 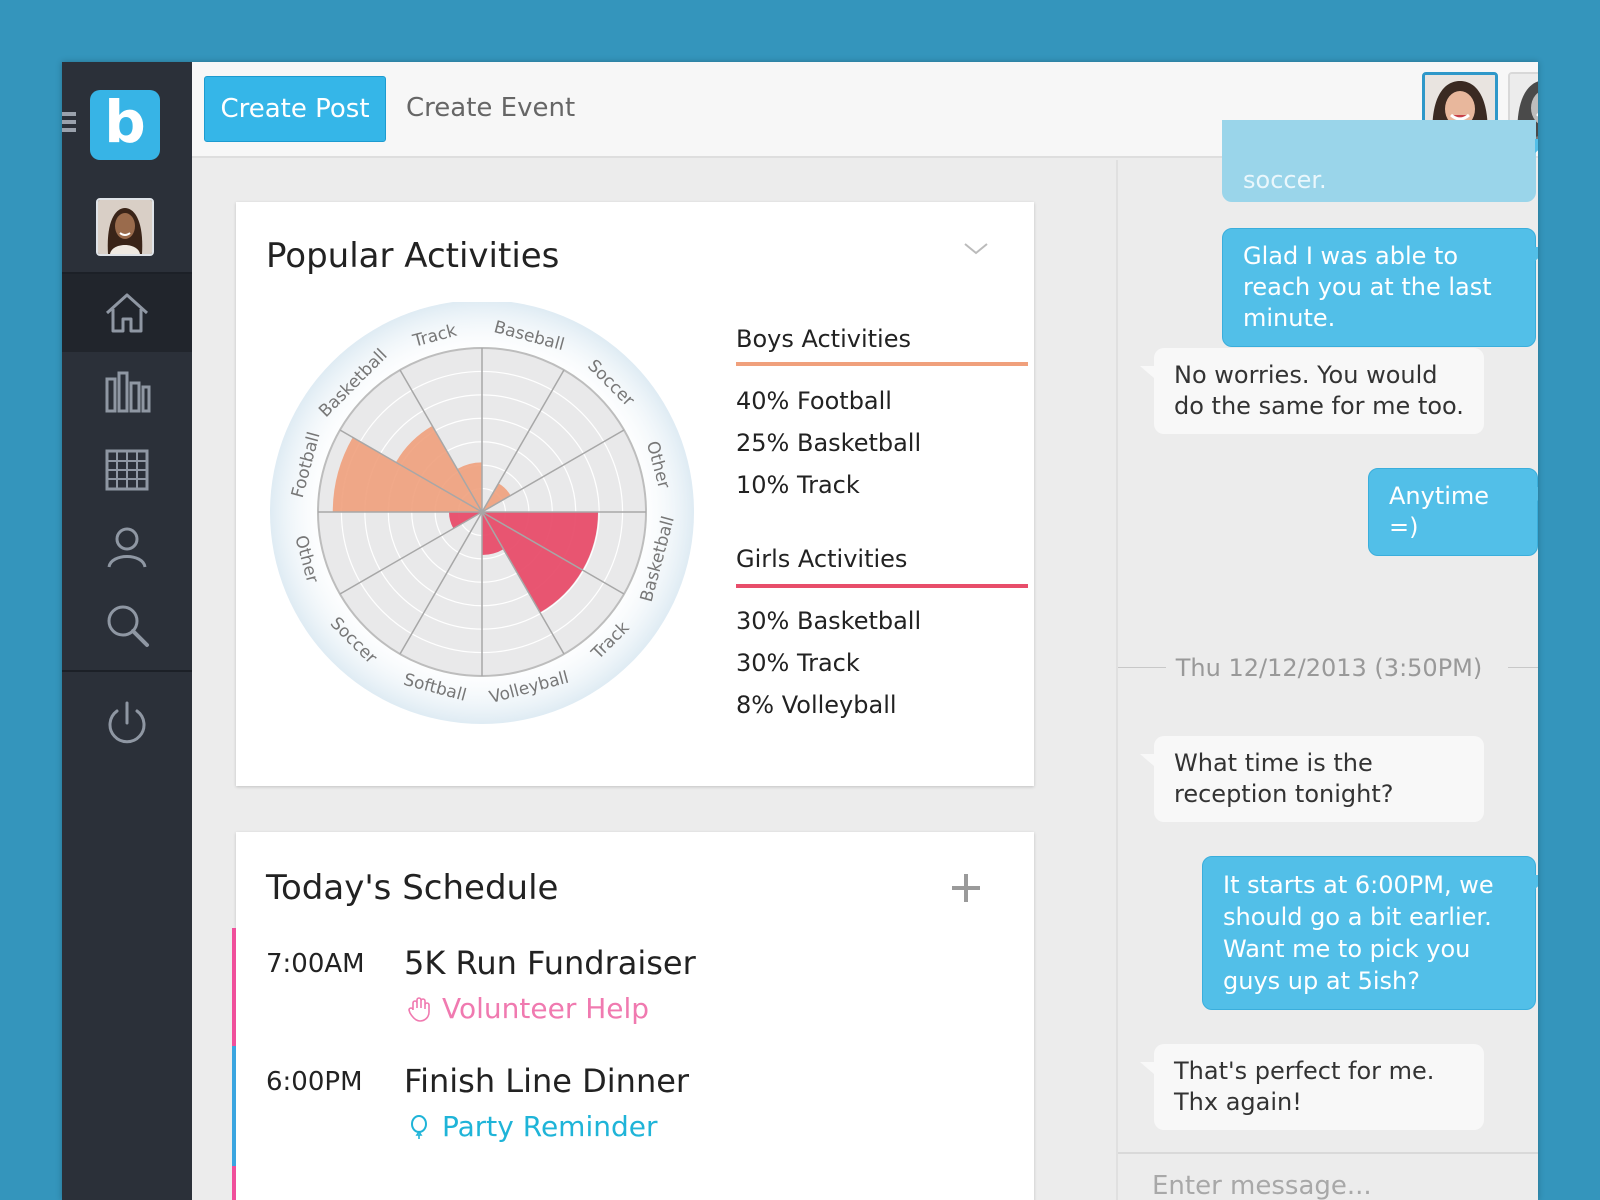 I want to click on home-icon, so click(x=127, y=313).